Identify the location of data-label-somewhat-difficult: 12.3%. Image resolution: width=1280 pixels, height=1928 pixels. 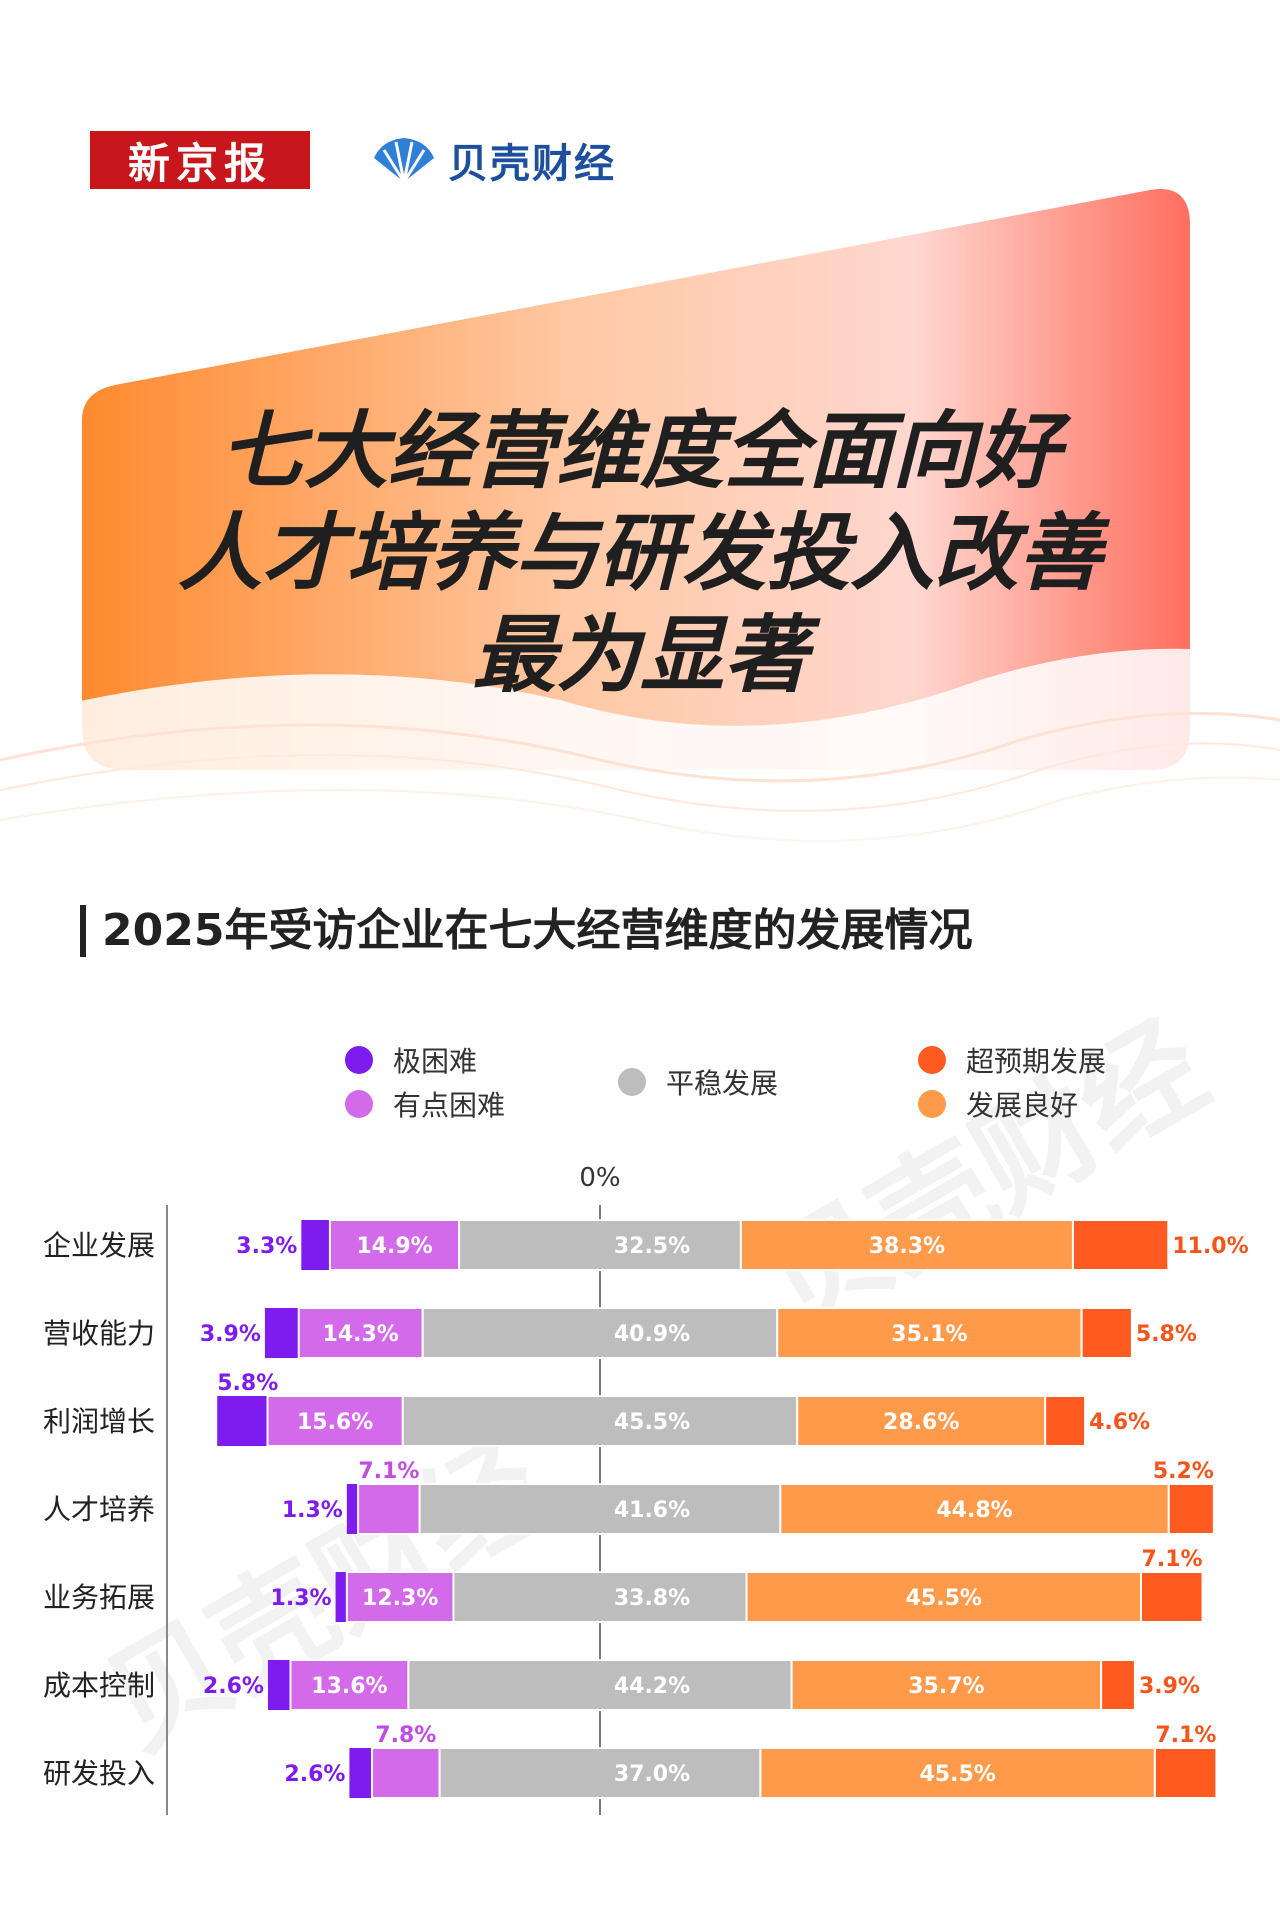
(400, 1598).